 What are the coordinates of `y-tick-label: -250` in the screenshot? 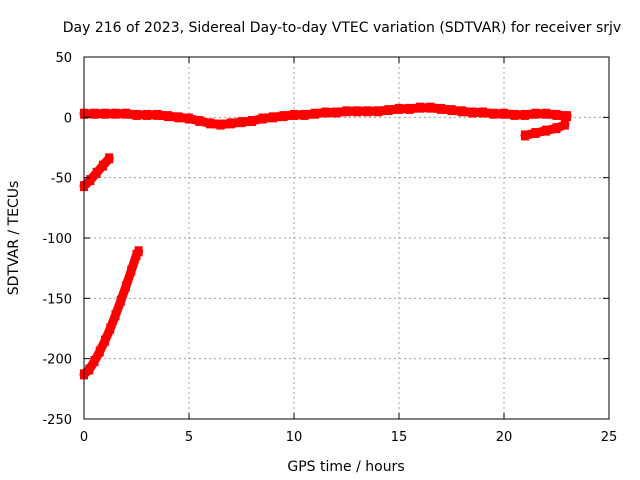 It's located at (57, 420).